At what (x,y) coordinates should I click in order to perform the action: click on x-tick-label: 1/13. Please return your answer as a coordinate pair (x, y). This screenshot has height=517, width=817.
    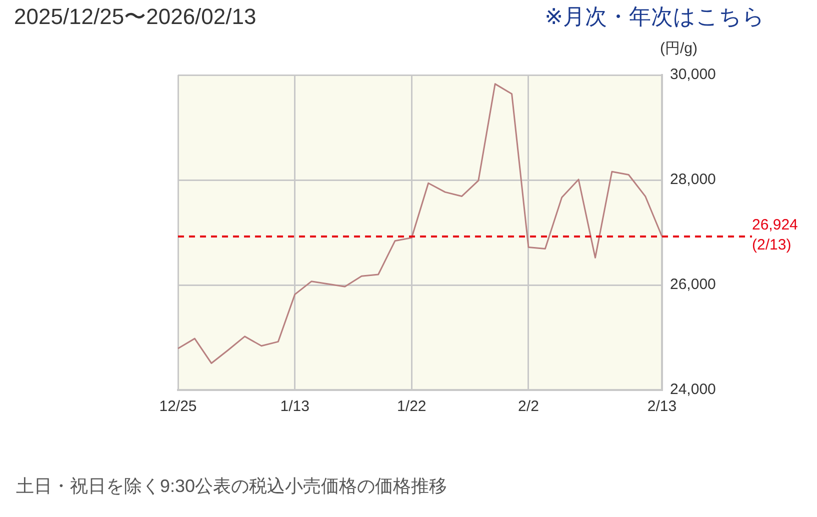
    Looking at the image, I should click on (295, 407).